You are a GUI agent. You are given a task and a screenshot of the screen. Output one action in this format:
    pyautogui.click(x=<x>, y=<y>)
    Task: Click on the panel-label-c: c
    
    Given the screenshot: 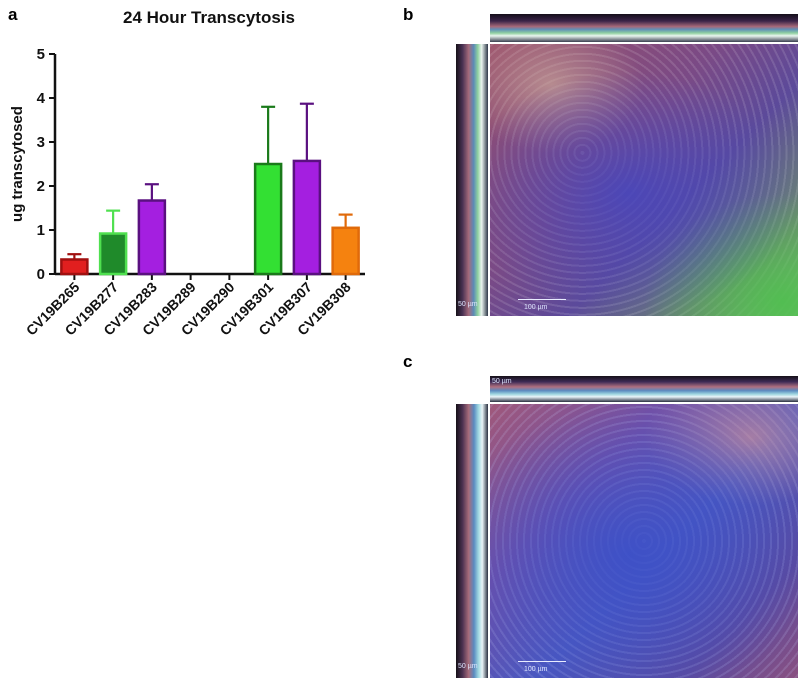 What is the action you would take?
    pyautogui.click(x=408, y=361)
    